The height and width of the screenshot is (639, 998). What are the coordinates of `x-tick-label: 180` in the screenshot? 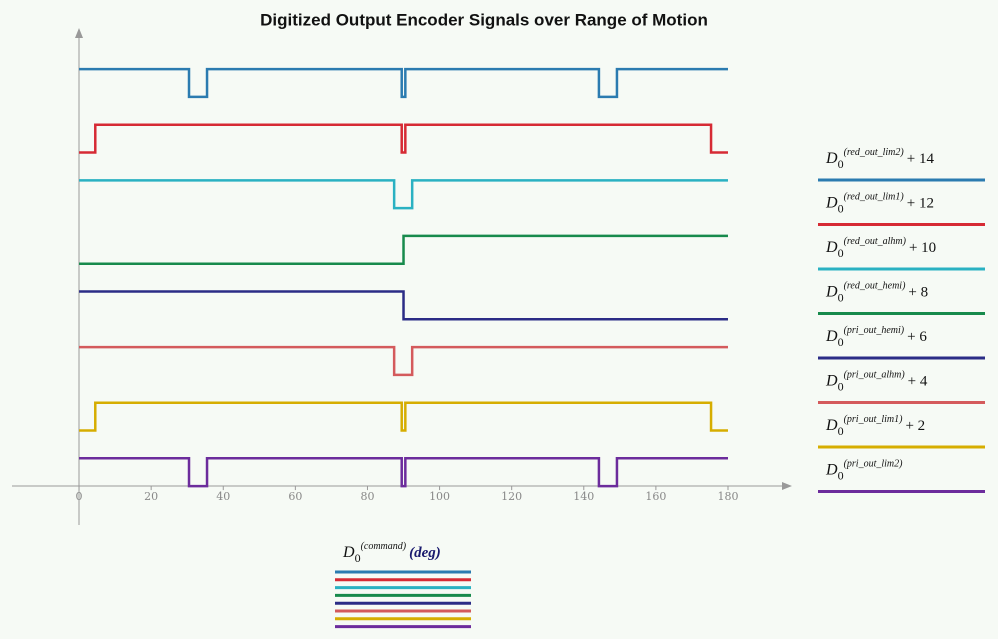 It's located at (727, 496).